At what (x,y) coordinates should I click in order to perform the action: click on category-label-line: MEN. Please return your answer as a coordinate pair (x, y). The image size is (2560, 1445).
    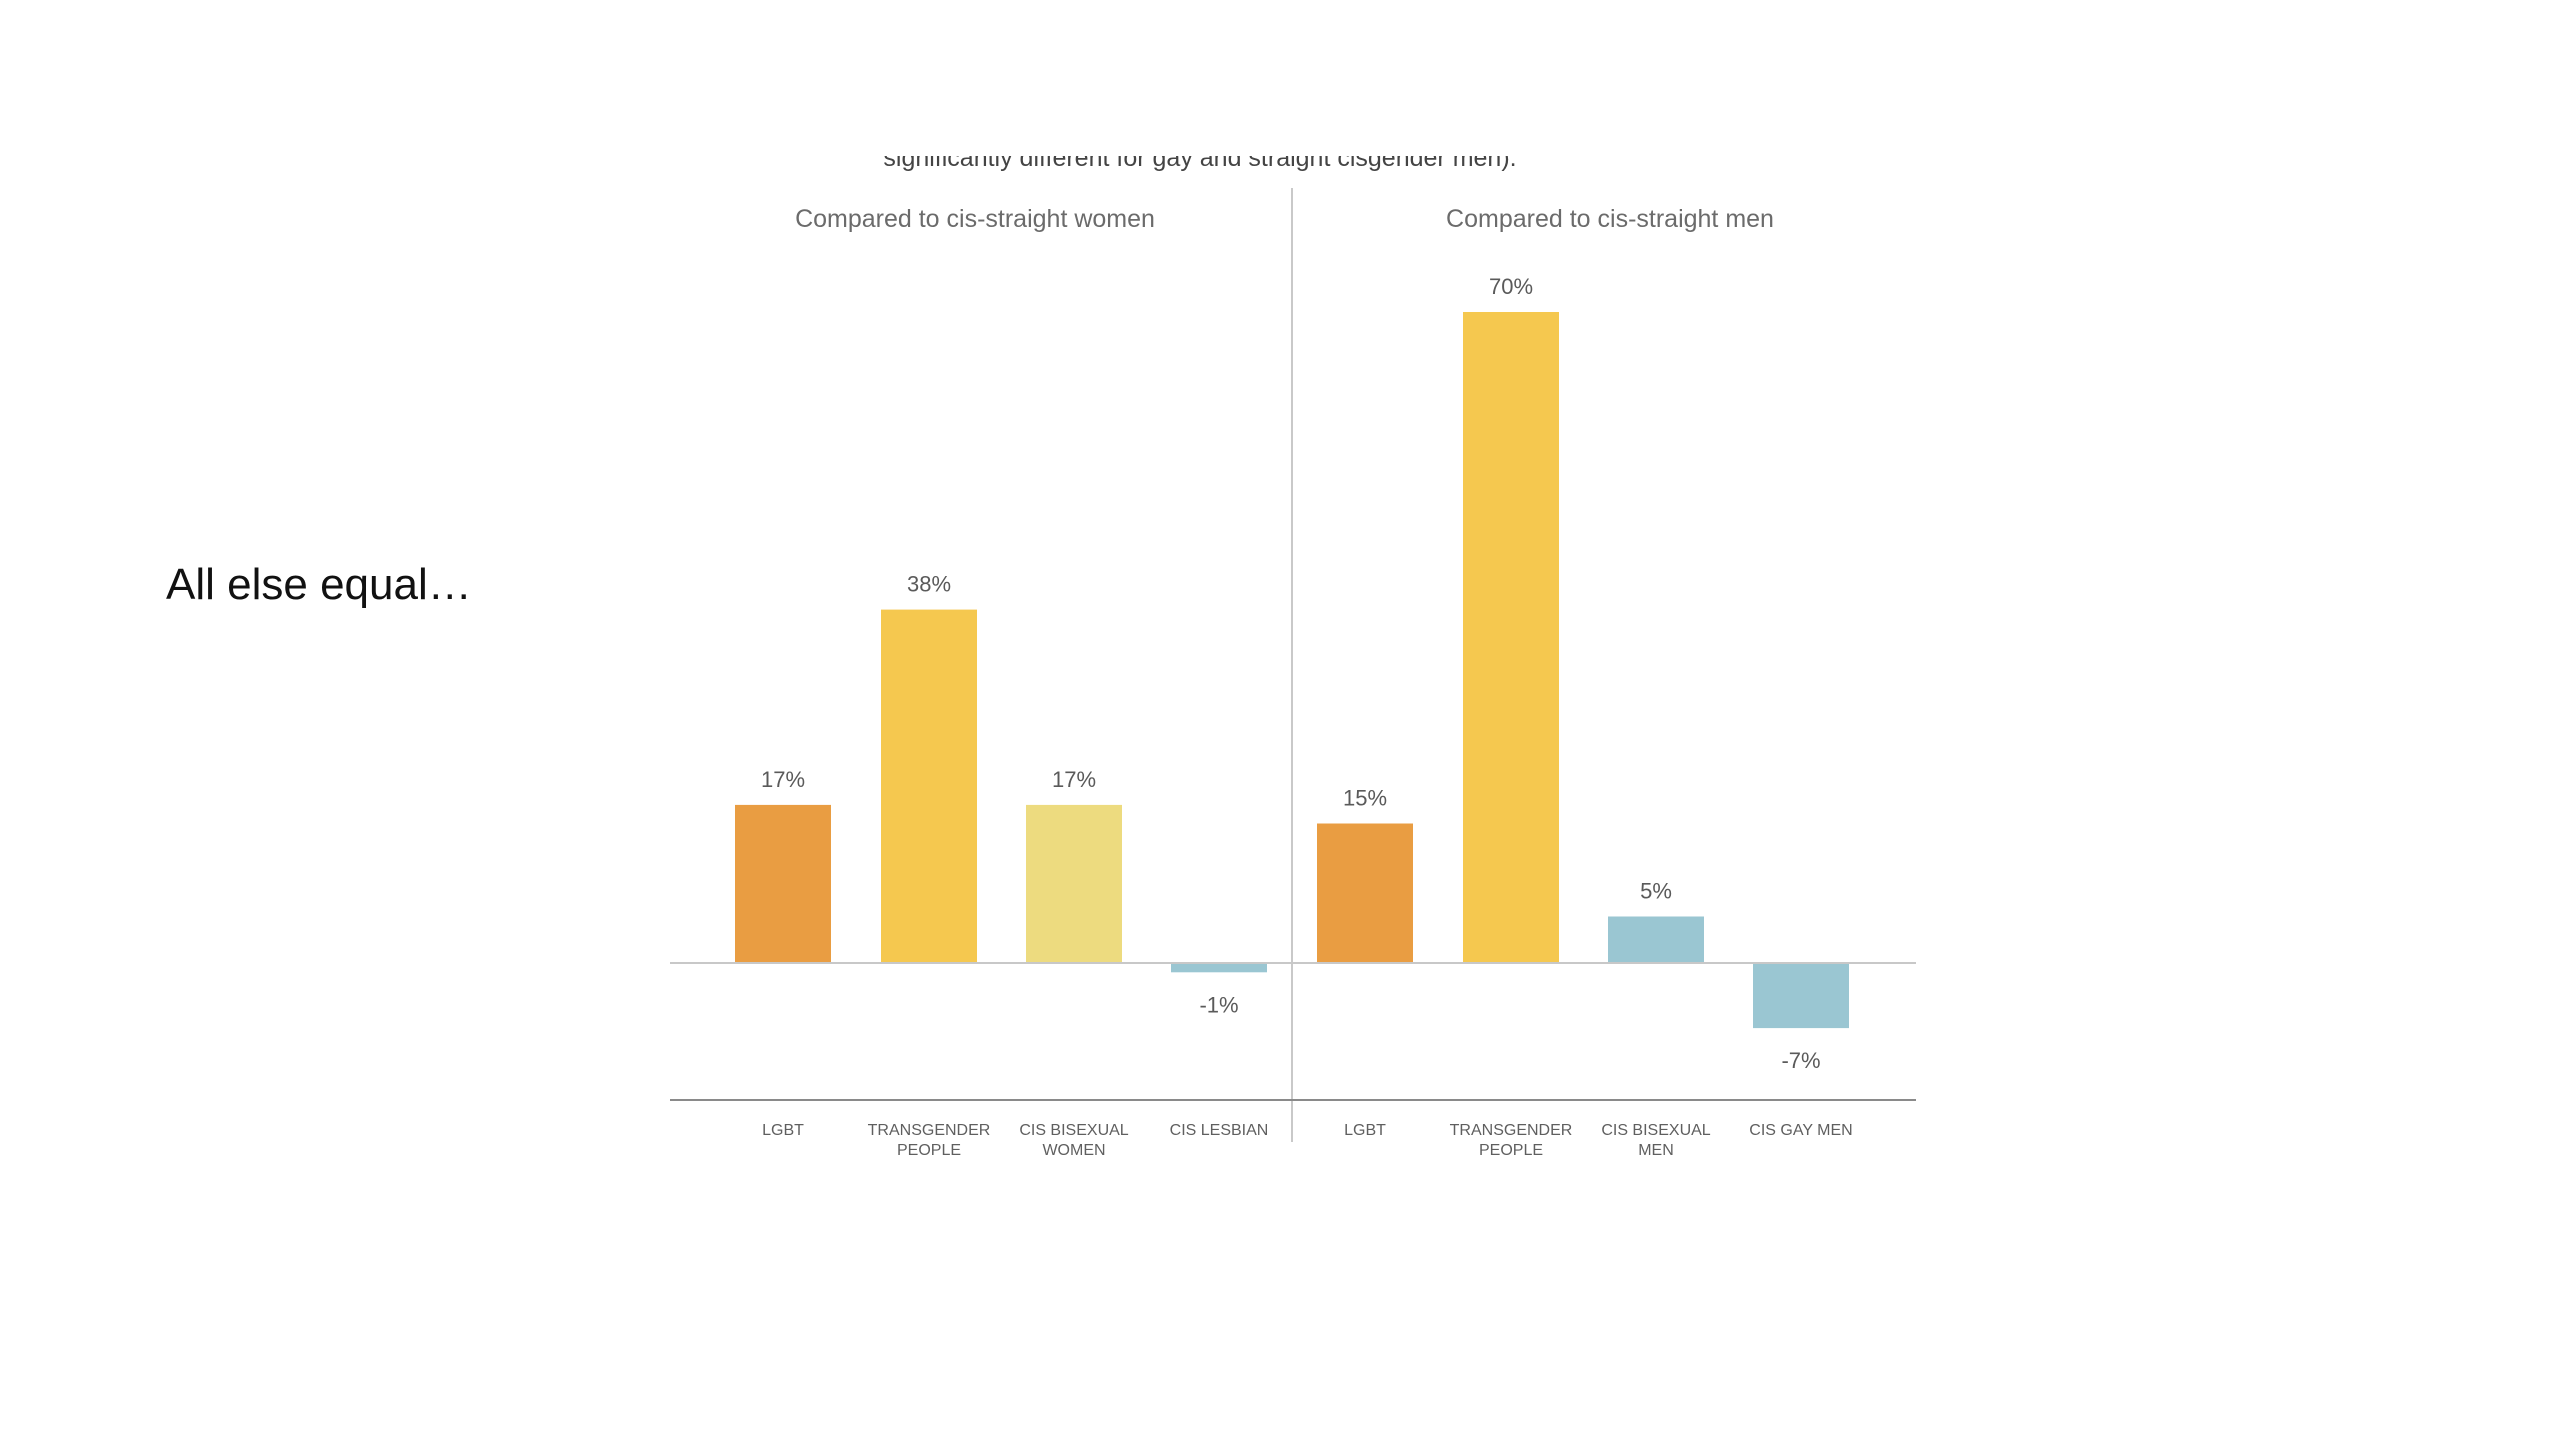
    Looking at the image, I should click on (1656, 1150).